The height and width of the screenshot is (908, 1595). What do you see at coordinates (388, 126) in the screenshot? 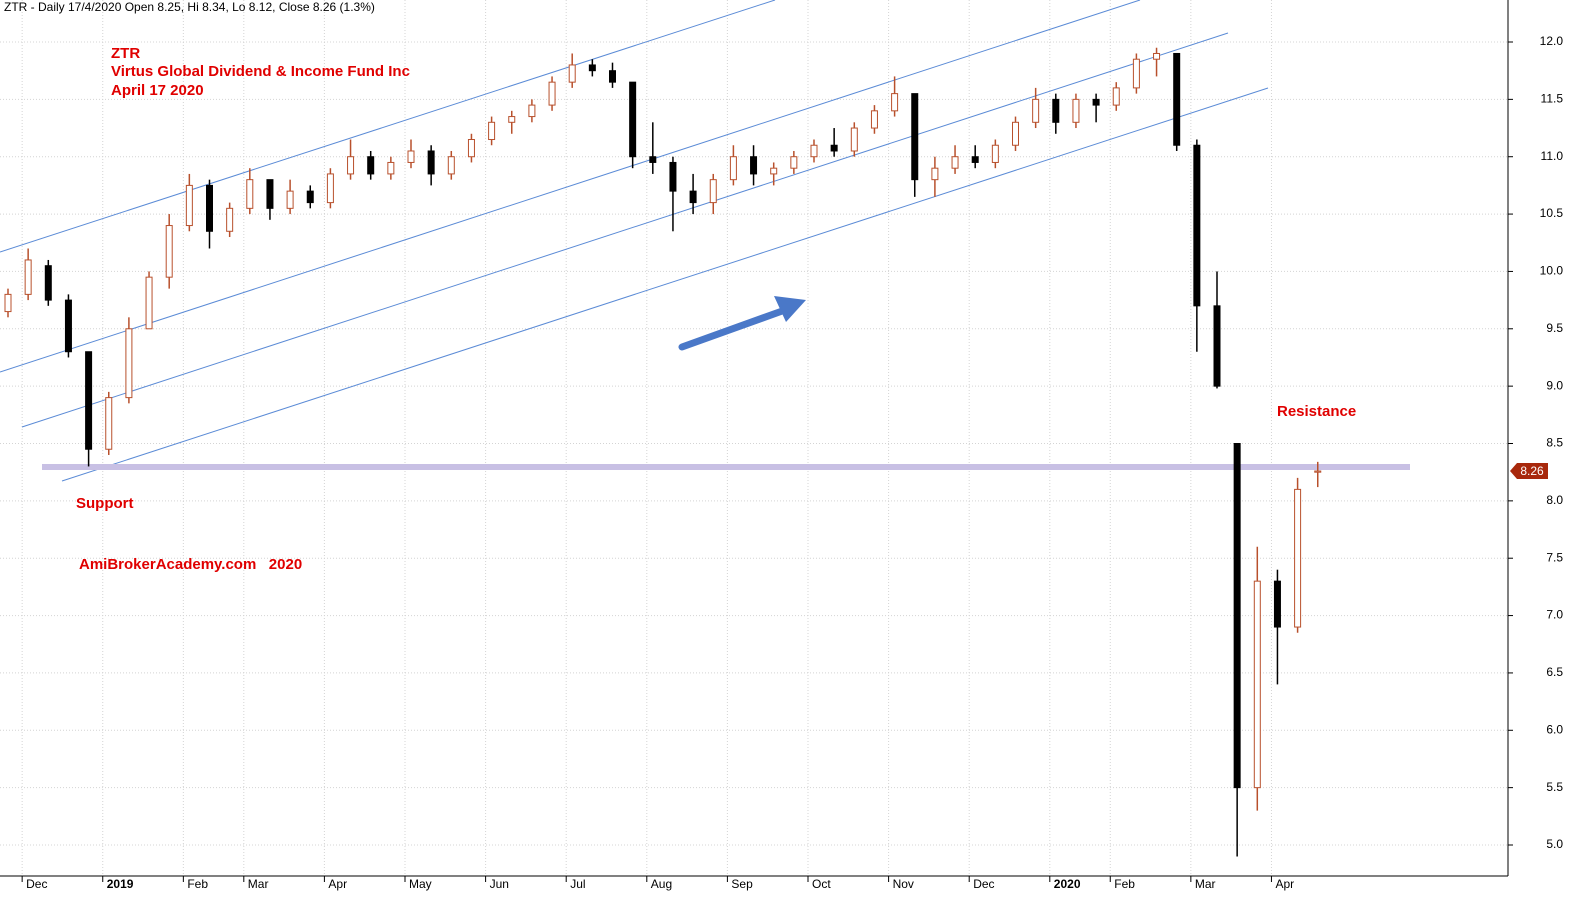
I see `channel-line` at bounding box center [388, 126].